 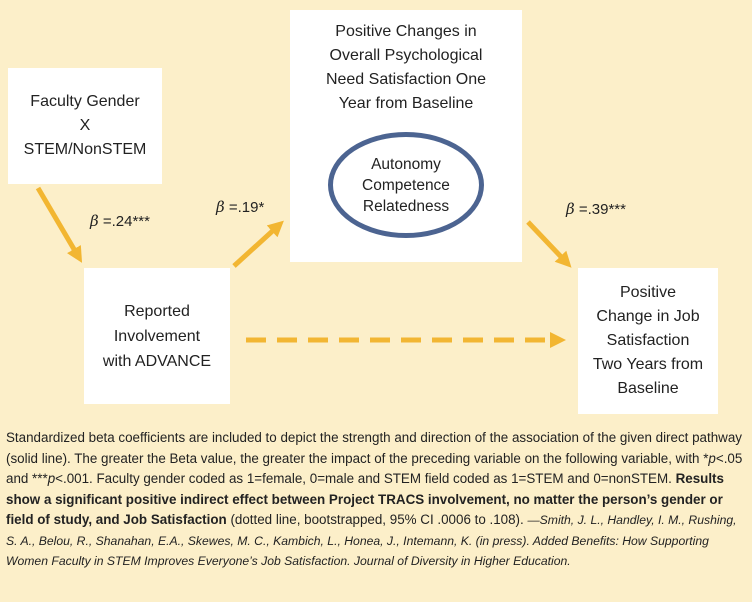 What do you see at coordinates (406, 103) in the screenshot?
I see `node-label-line: Year from Baseline` at bounding box center [406, 103].